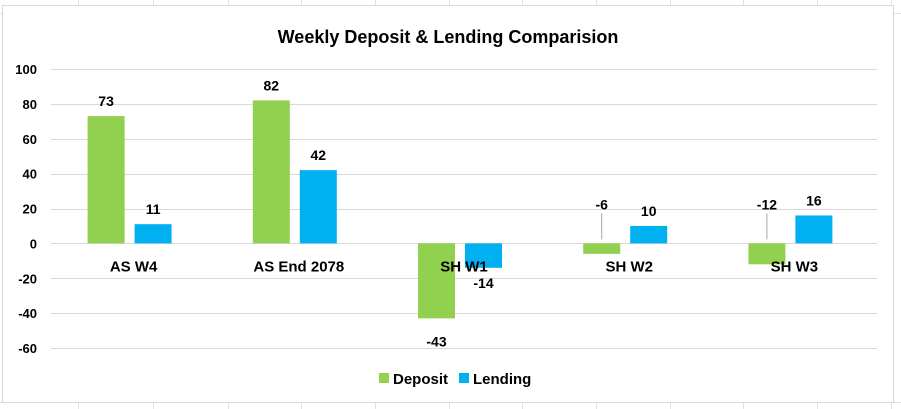 This screenshot has height=409, width=901. Describe the element at coordinates (448, 37) in the screenshot. I see `chart-title: Weekly Deposit & Lending Comparision` at that location.